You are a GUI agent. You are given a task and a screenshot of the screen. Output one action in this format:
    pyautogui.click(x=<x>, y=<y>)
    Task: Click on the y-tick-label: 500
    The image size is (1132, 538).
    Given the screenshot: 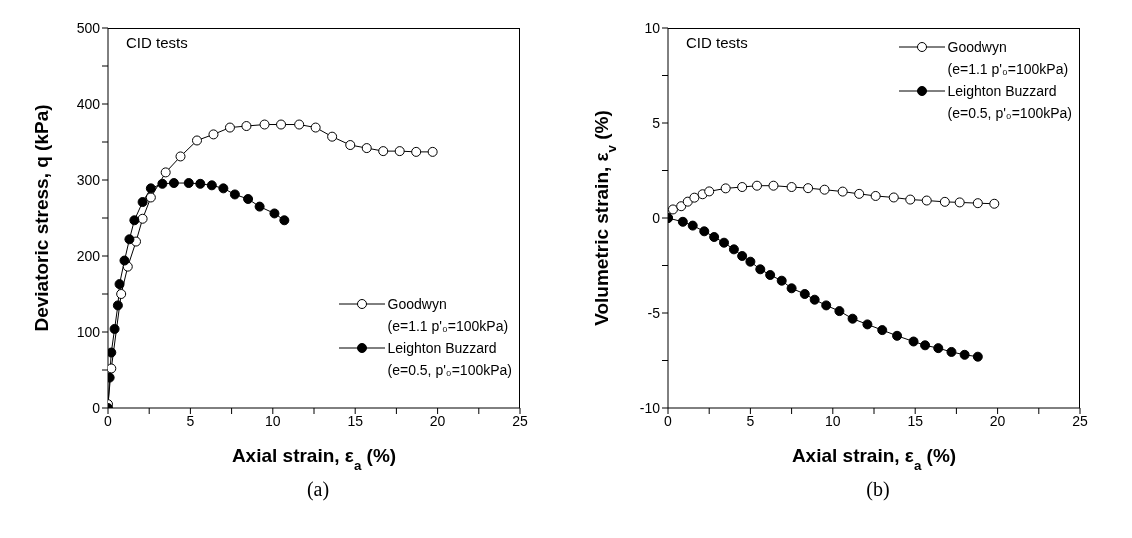 What is the action you would take?
    pyautogui.click(x=88, y=27)
    